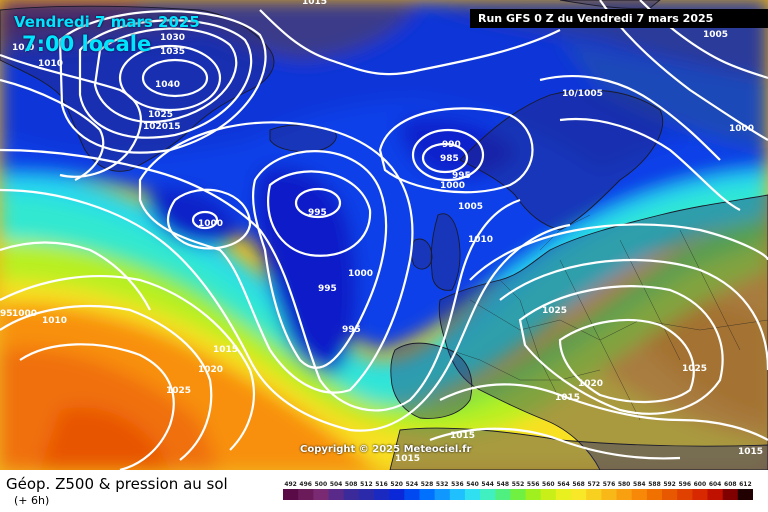 Image resolution: width=768 pixels, height=512 pixels. Describe the element at coordinates (451, 145) in the screenshot. I see `isobar-label: 990` at that location.